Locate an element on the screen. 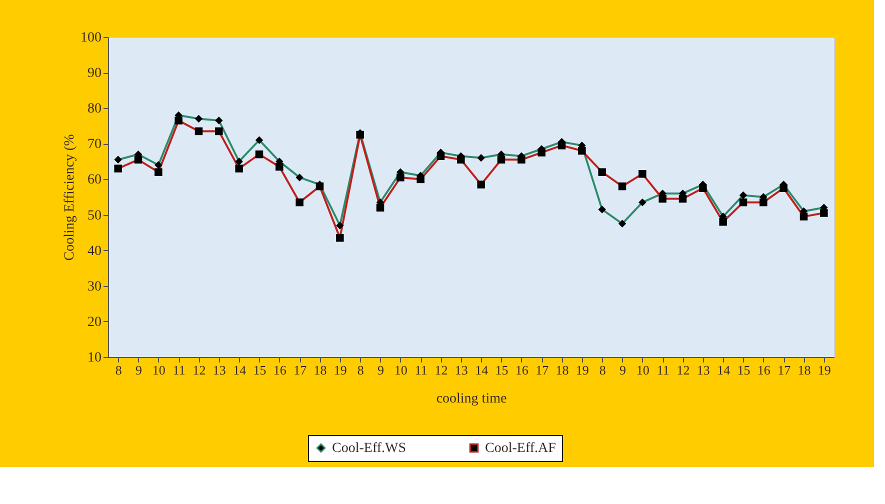  y-tick-label: 30 is located at coordinates (95, 286).